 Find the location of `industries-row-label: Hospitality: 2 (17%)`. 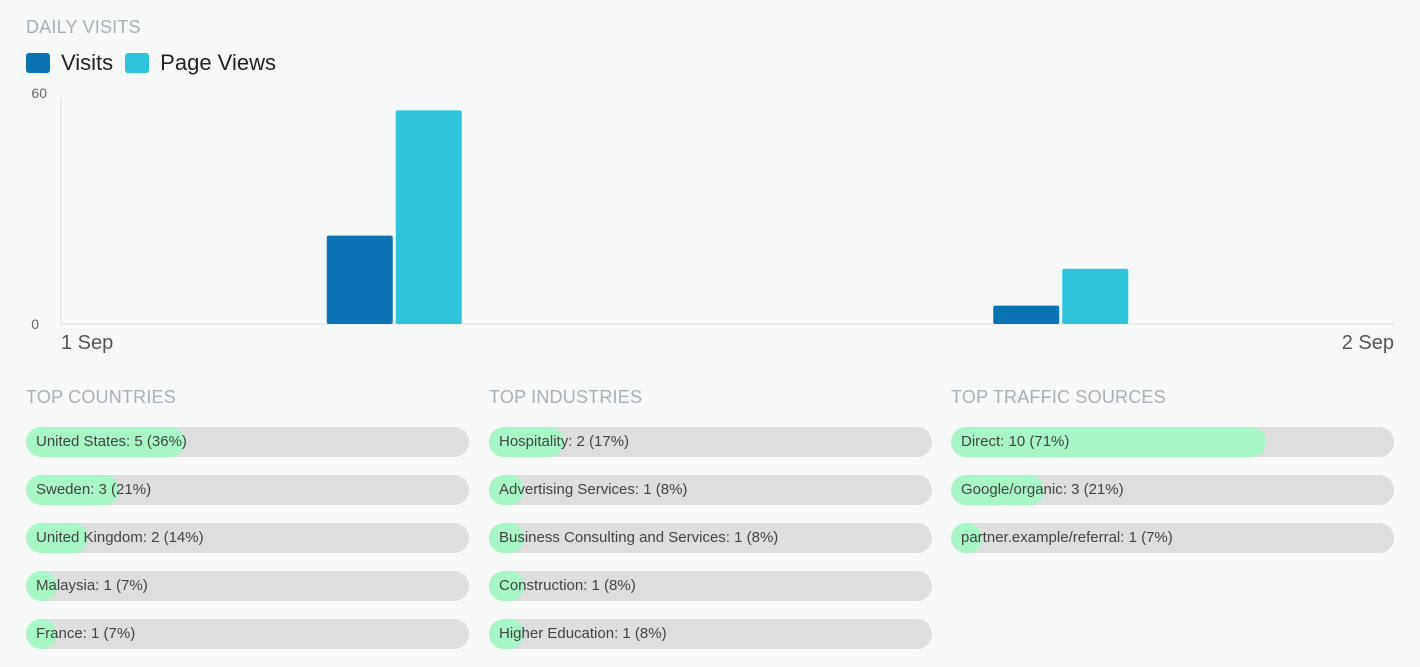

industries-row-label: Hospitality: 2 (17%) is located at coordinates (564, 441).